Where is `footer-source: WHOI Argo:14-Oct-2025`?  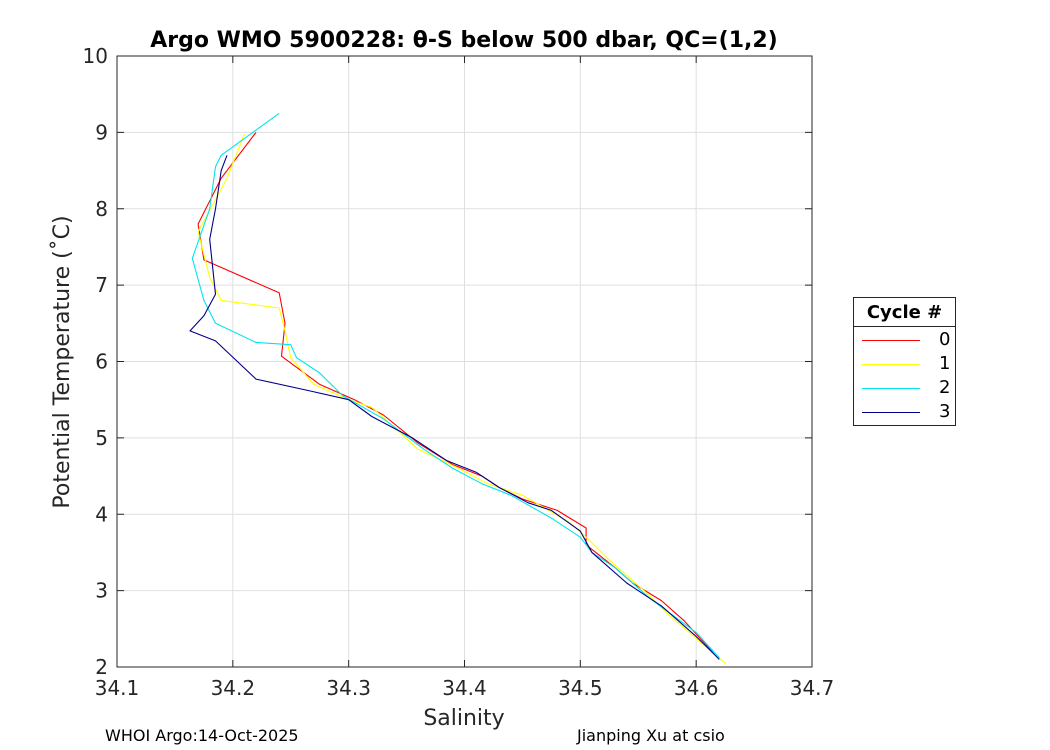
footer-source: WHOI Argo:14-Oct-2025 is located at coordinates (202, 735).